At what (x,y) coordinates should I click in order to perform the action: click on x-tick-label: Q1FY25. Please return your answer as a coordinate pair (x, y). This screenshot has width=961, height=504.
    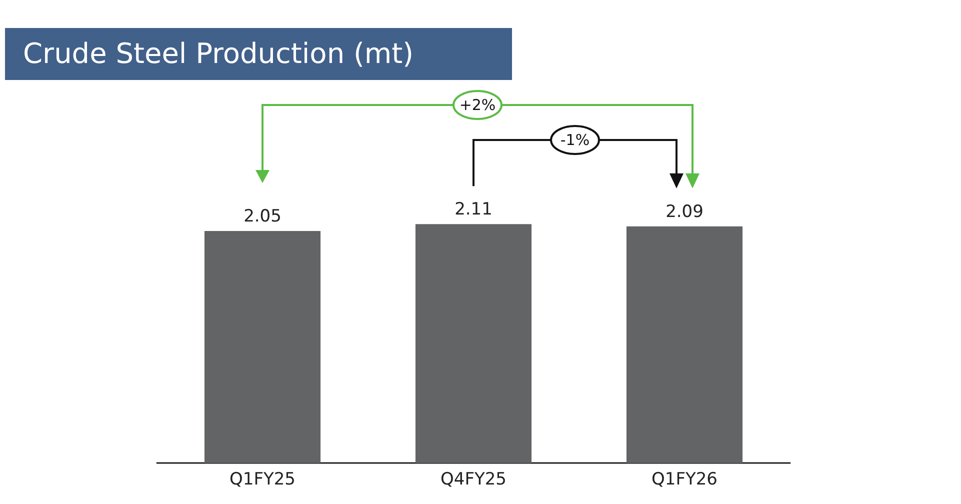
    Looking at the image, I should click on (263, 480).